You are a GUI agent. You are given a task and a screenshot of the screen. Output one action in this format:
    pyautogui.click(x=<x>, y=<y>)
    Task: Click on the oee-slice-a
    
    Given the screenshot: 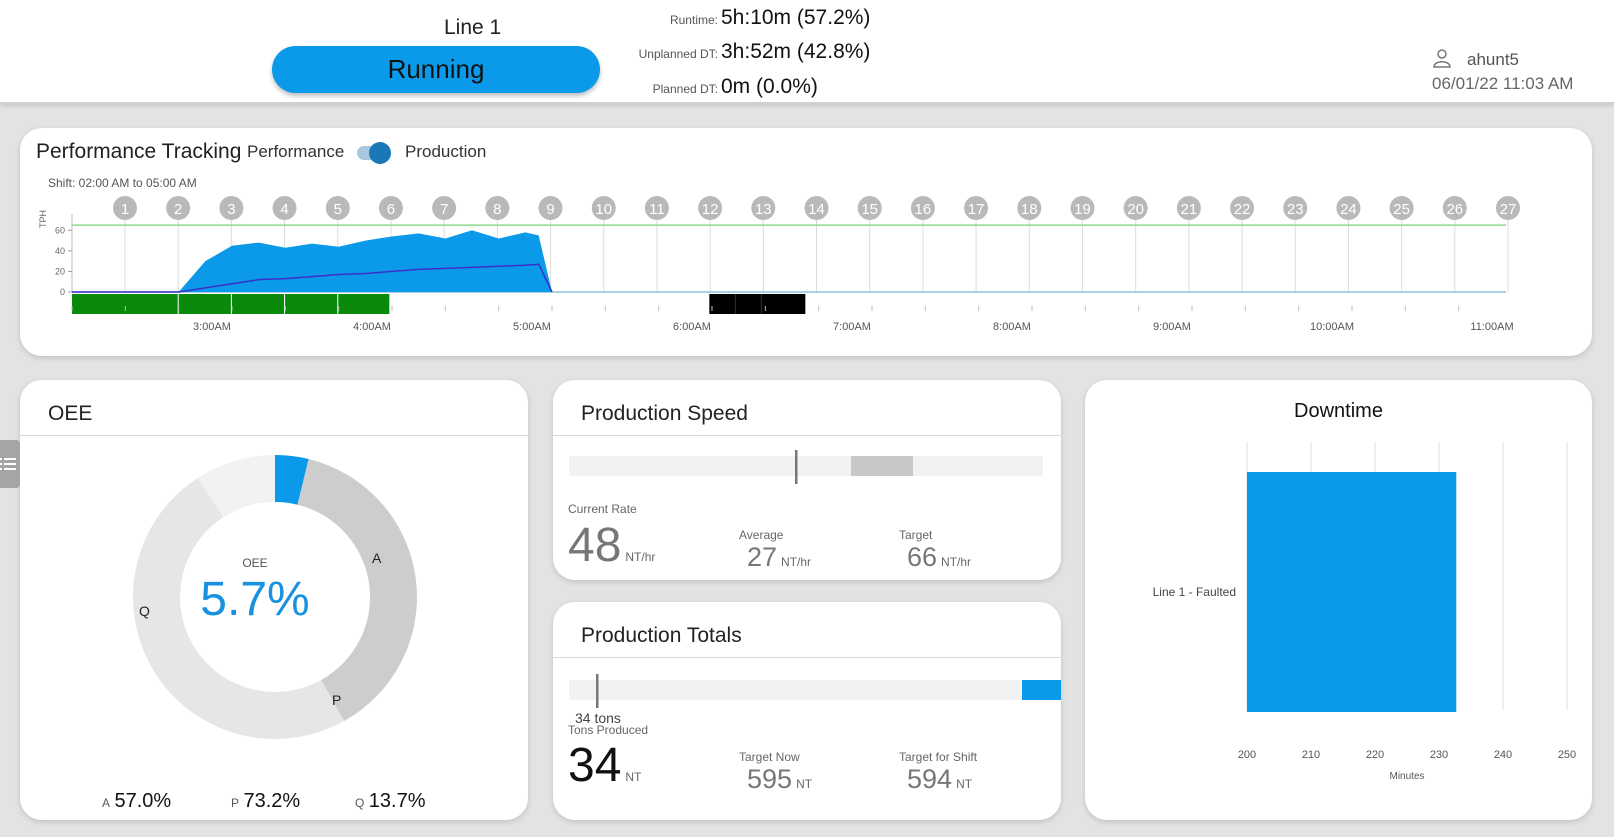 What is the action you would take?
    pyautogui.click(x=357, y=590)
    